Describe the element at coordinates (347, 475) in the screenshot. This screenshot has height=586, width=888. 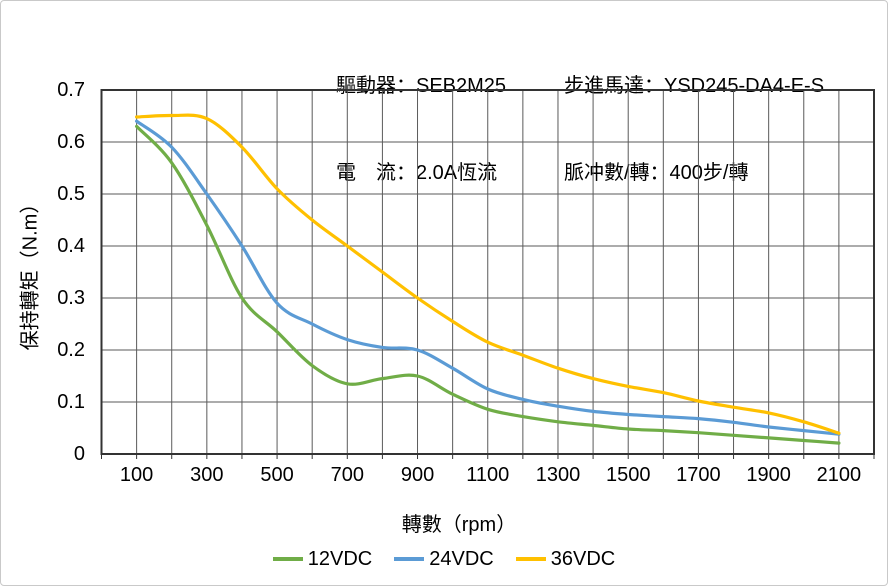
I see `x-tick-label: 700` at that location.